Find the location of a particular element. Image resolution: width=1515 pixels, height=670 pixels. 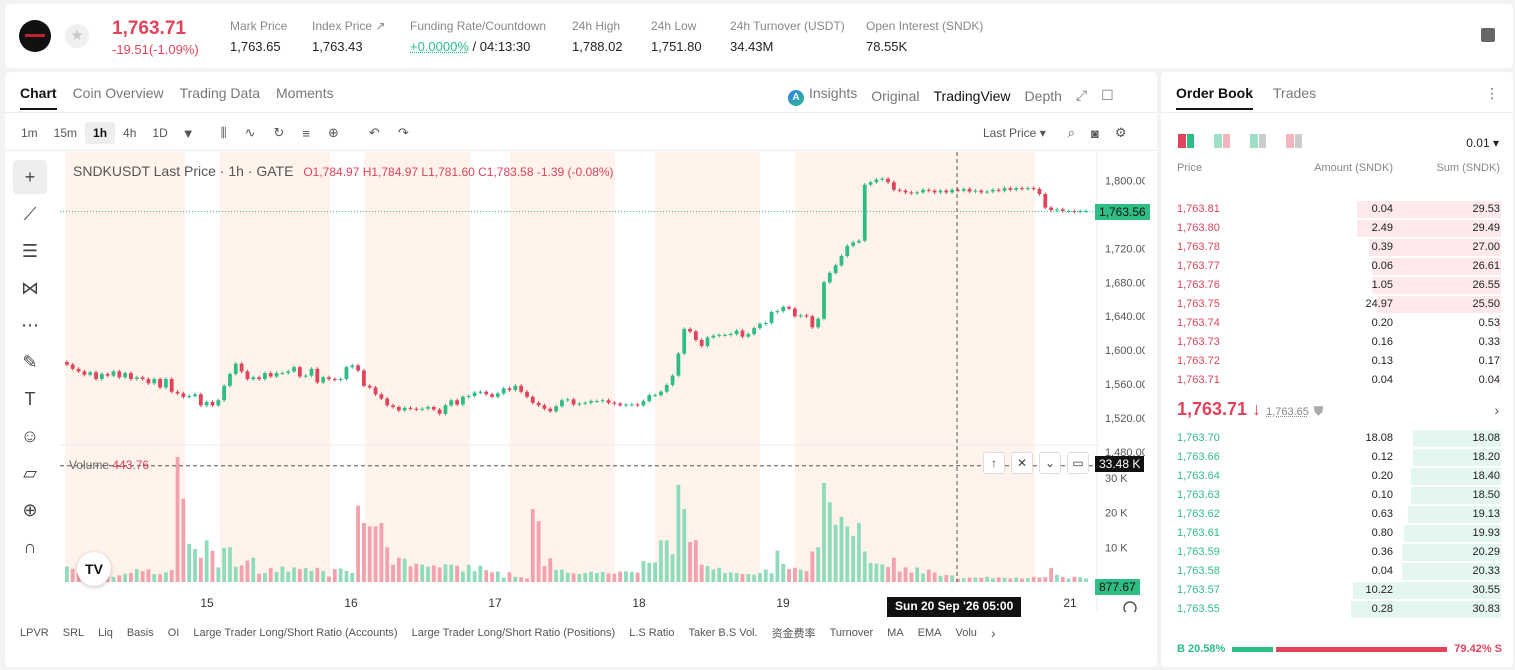

fib-icon: ⋯ is located at coordinates (30, 324).